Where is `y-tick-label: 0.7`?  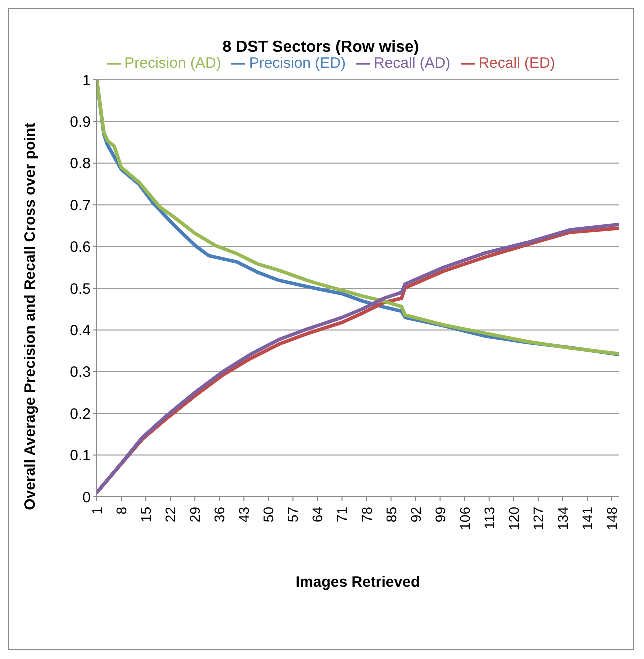 y-tick-label: 0.7 is located at coordinates (80, 205).